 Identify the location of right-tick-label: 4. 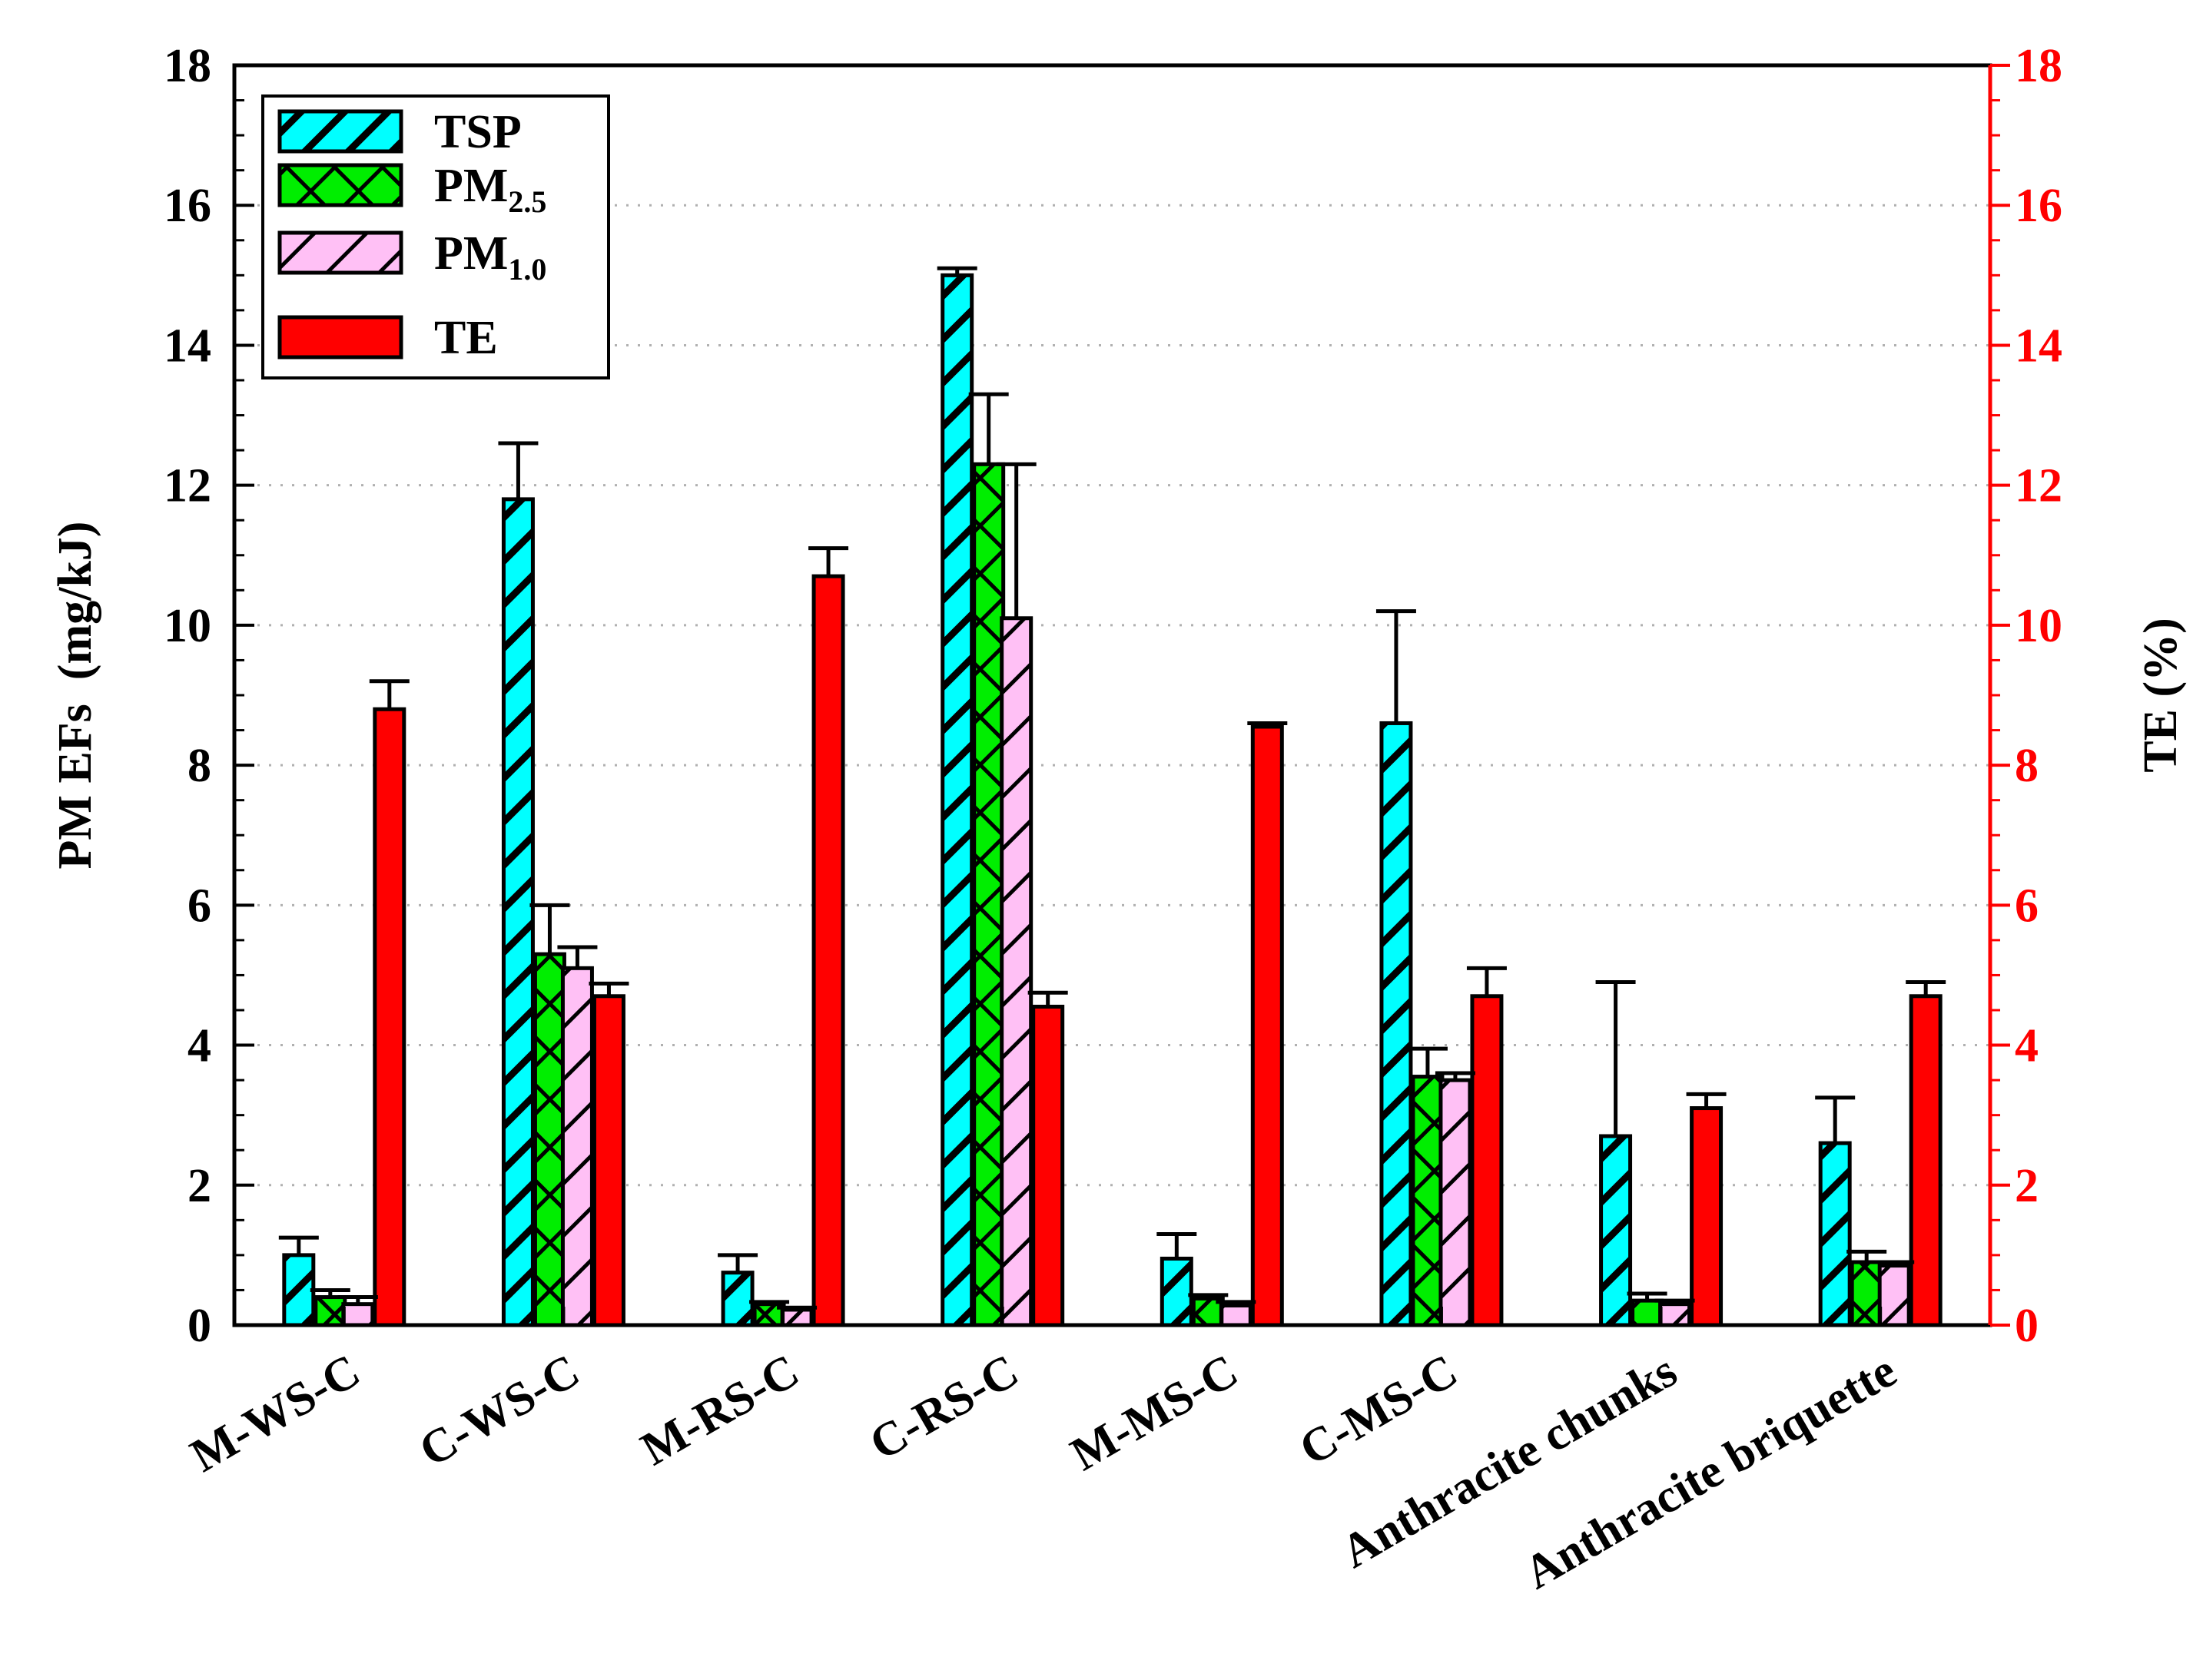
(2027, 1046).